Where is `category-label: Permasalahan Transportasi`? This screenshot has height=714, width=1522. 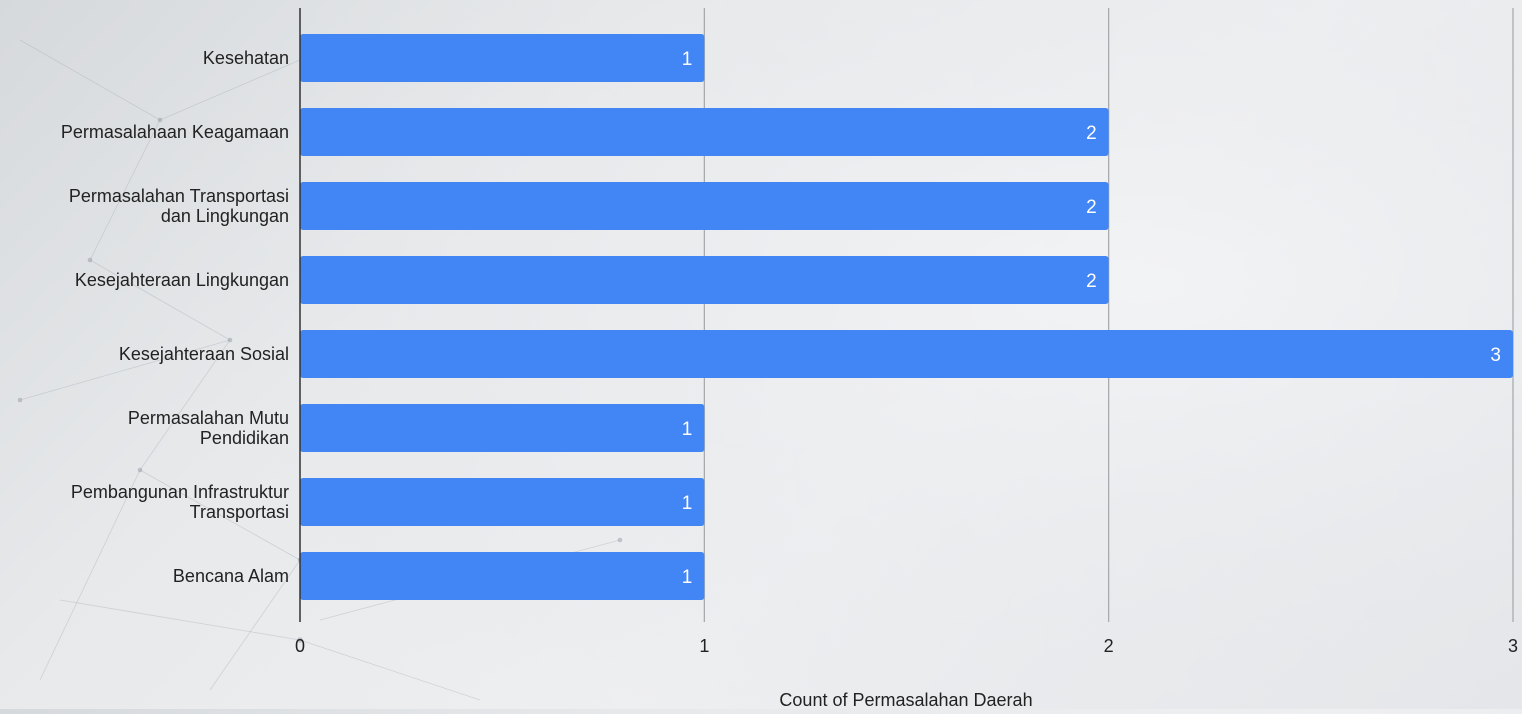
category-label: Permasalahan Transportasi is located at coordinates (179, 196).